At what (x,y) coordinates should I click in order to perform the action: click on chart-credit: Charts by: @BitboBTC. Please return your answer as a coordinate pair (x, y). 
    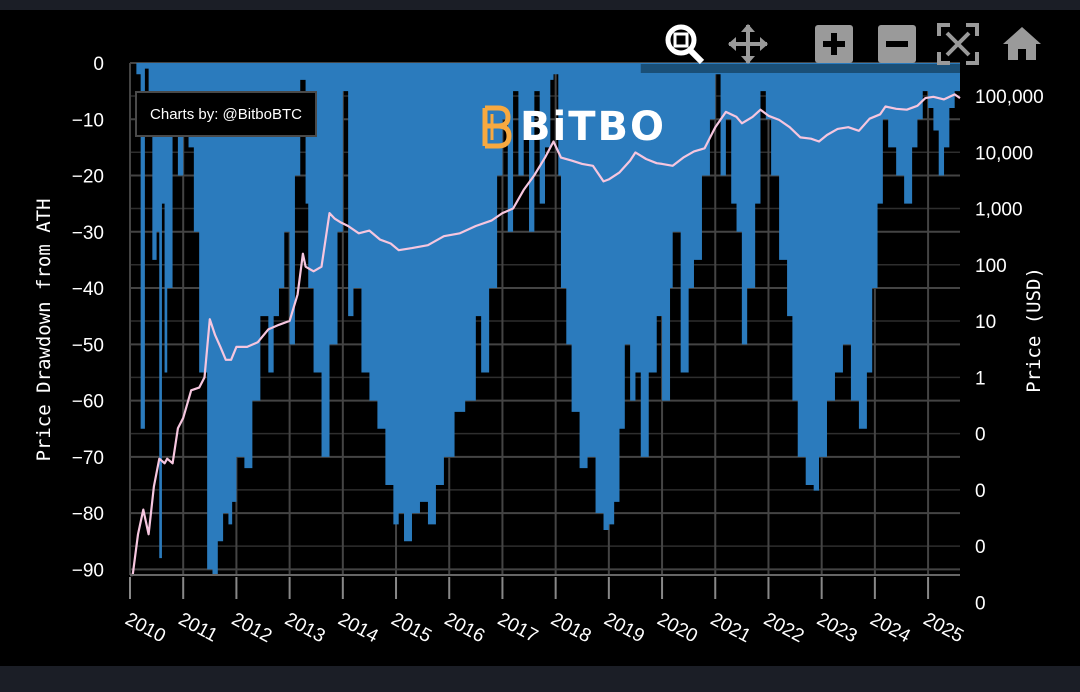
    Looking at the image, I should click on (226, 114).